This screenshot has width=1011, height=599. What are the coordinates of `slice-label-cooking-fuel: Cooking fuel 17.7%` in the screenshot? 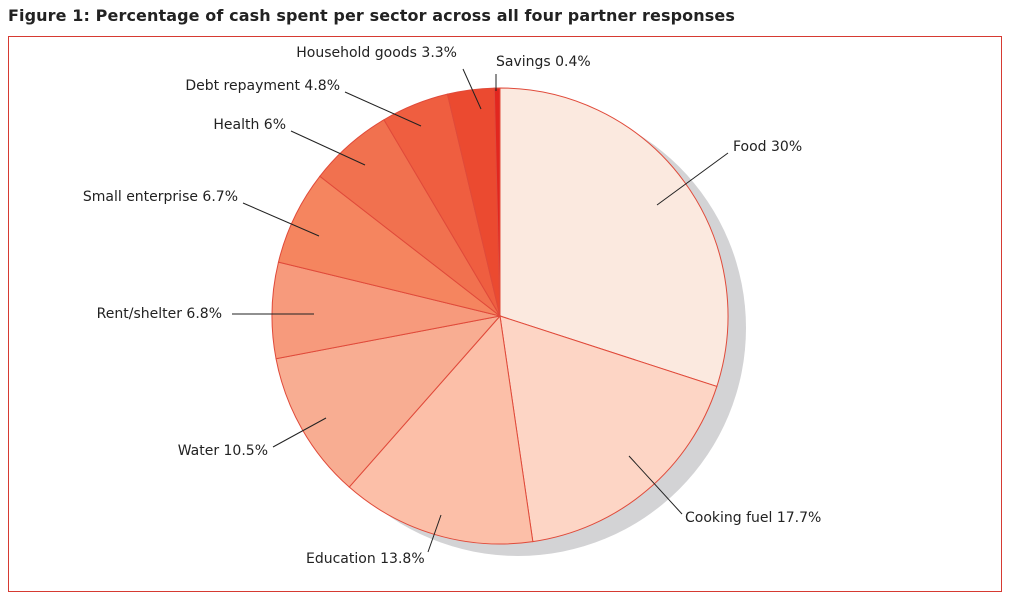 It's located at (753, 518).